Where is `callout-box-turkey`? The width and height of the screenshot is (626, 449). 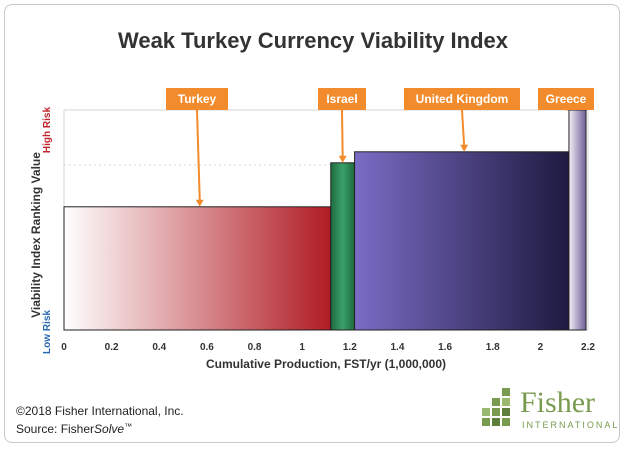
callout-box-turkey is located at coordinates (197, 99).